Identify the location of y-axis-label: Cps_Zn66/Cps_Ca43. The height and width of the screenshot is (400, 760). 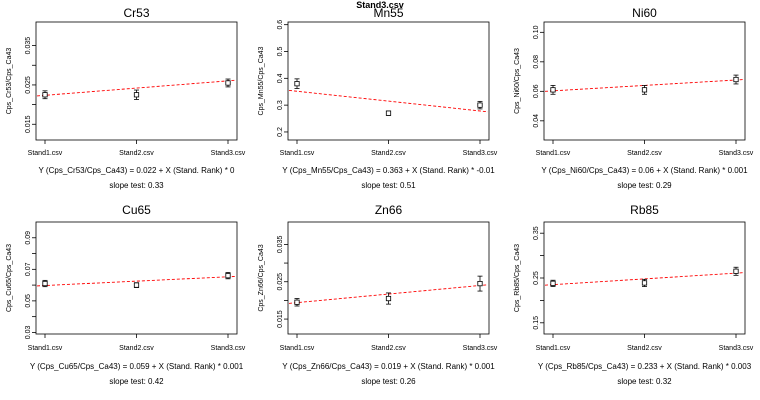
(261, 277).